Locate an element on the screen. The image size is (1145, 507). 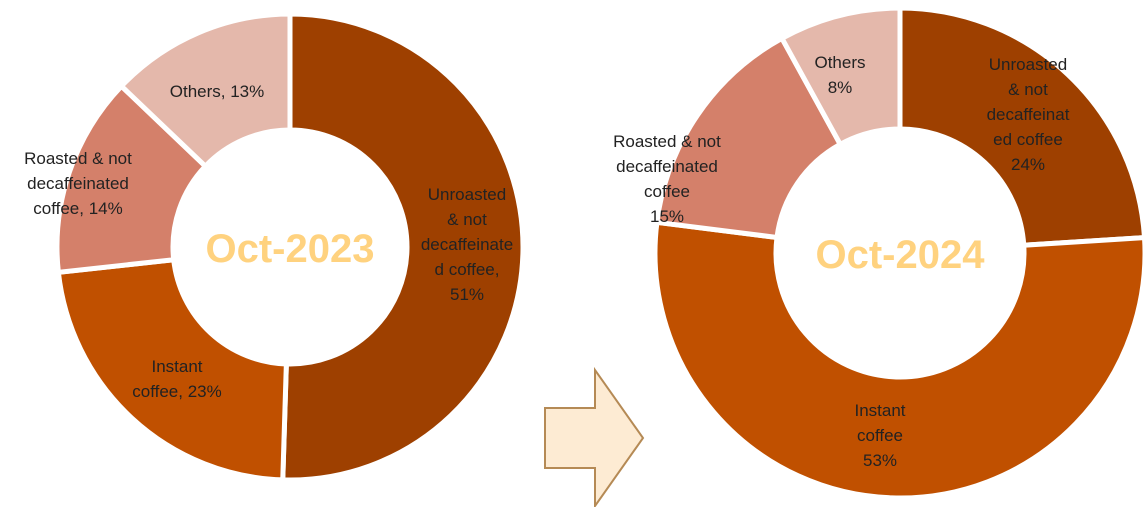
data-label: Unroasted & not decaffeinat ed coffee 24% is located at coordinates (1028, 114).